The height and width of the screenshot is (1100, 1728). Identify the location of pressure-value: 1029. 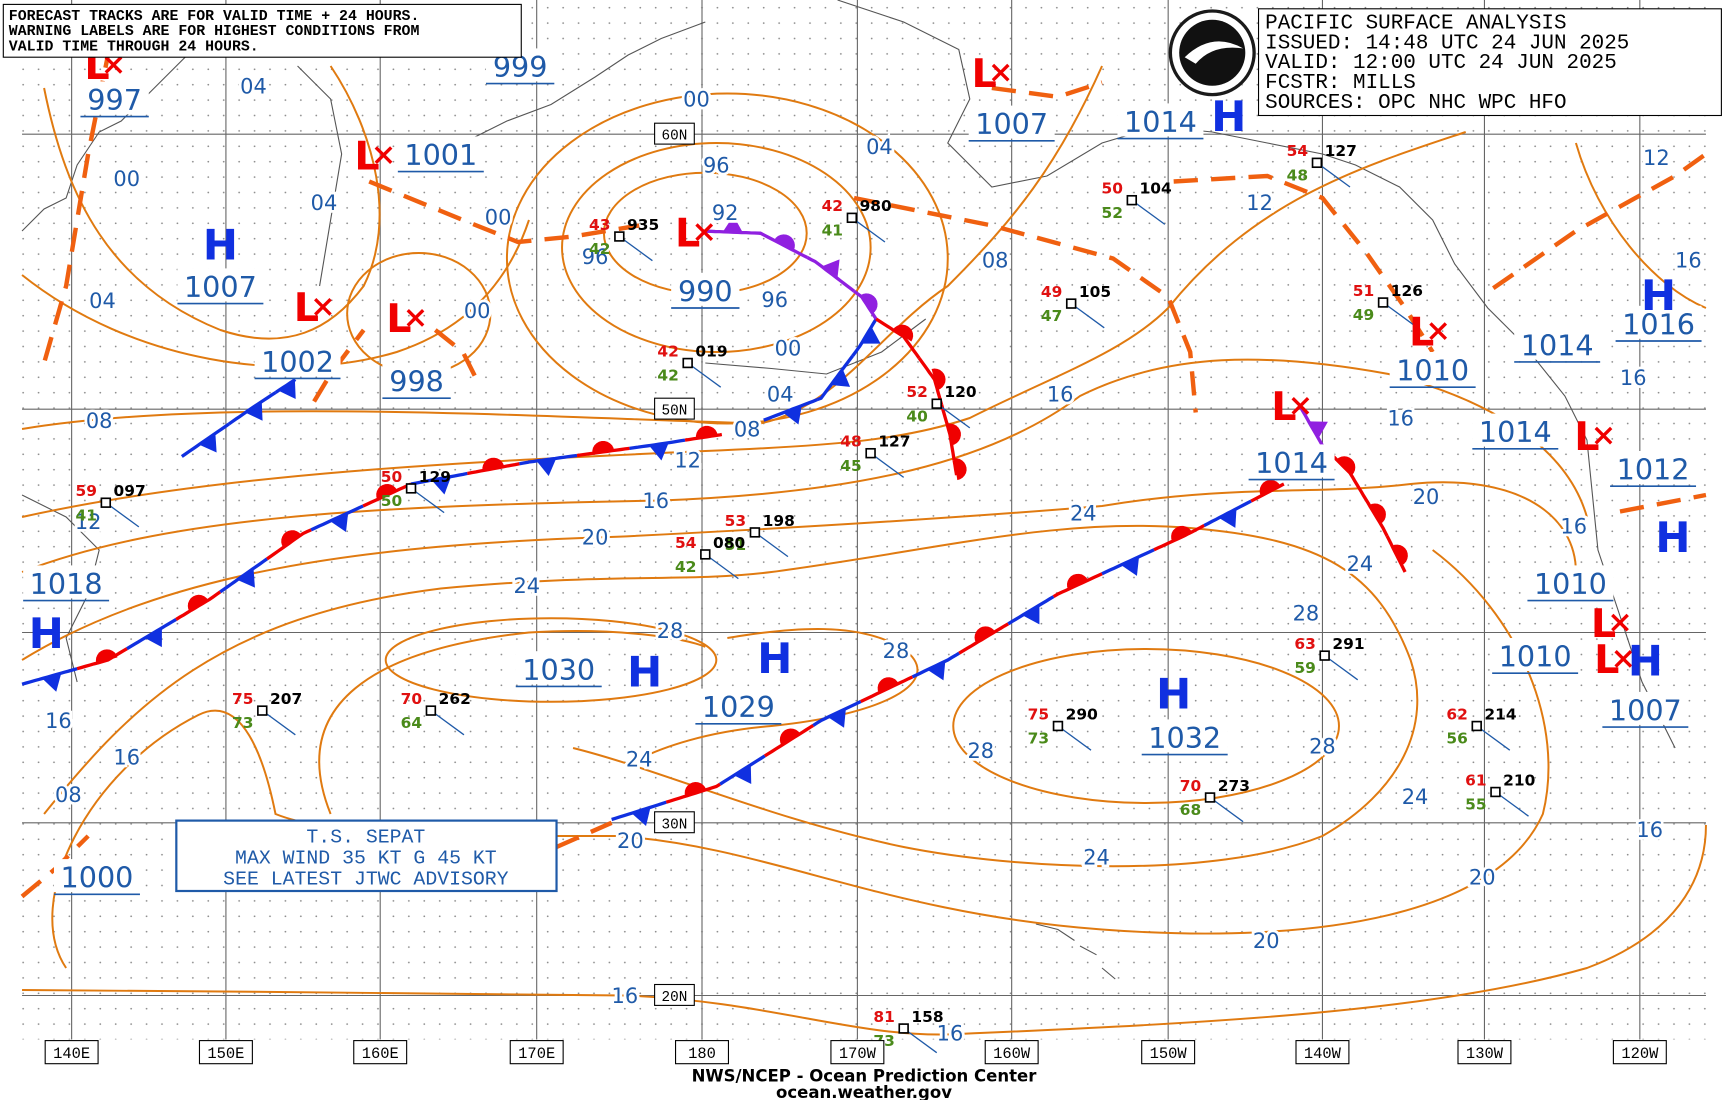
(738, 707).